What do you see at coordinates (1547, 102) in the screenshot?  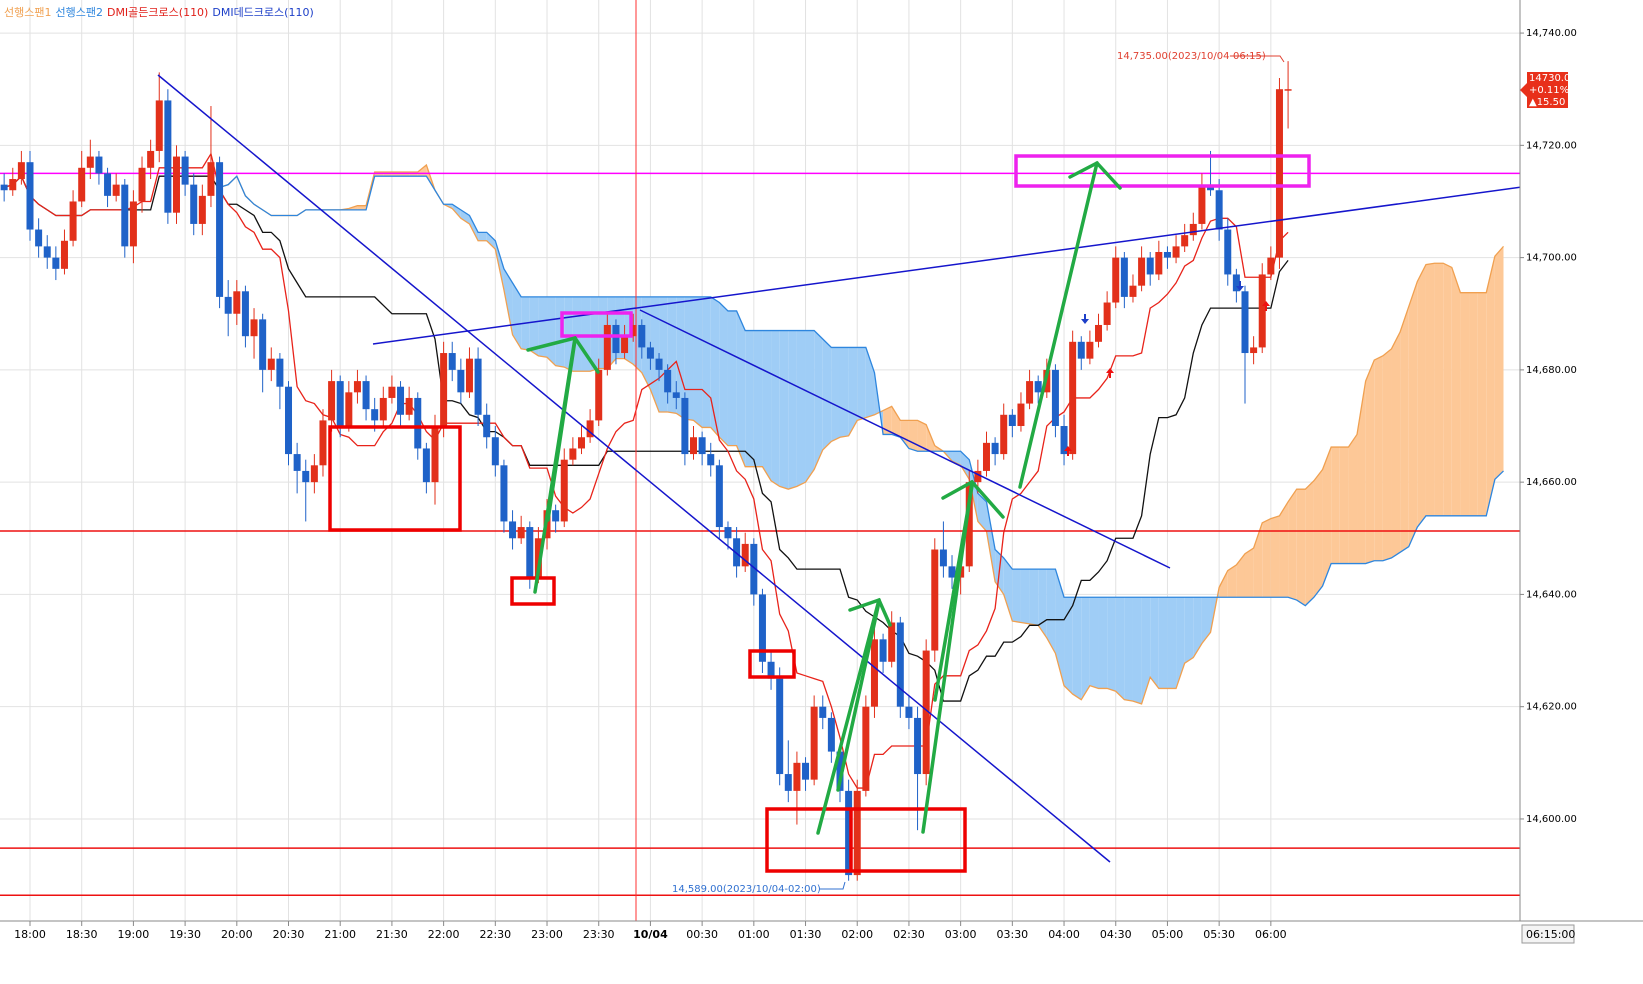 I see `change: ▲15.50` at bounding box center [1547, 102].